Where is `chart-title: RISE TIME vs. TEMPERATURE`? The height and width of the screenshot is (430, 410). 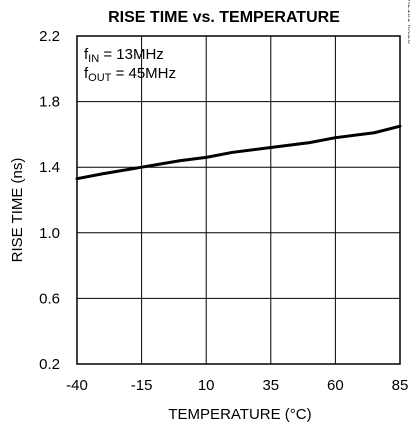
chart-title: RISE TIME vs. TEMPERATURE is located at coordinates (224, 17).